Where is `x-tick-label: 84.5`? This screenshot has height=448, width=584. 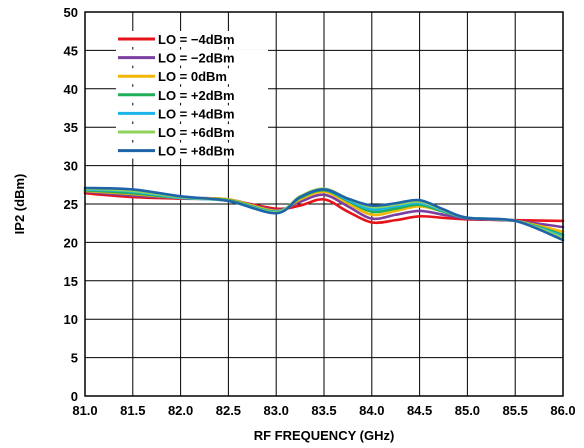 x-tick-label: 84.5 is located at coordinates (419, 410).